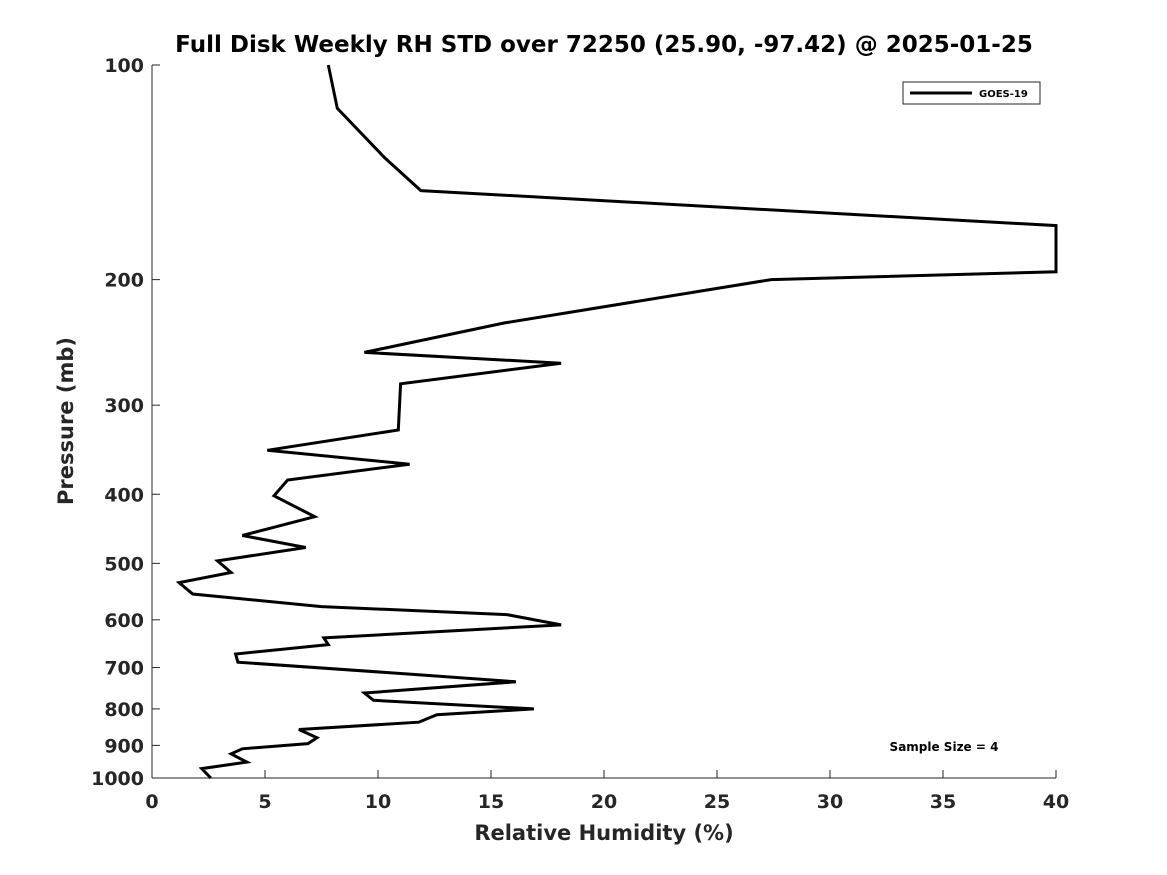 The height and width of the screenshot is (875, 1167). I want to click on x-tick-label: 10, so click(378, 802).